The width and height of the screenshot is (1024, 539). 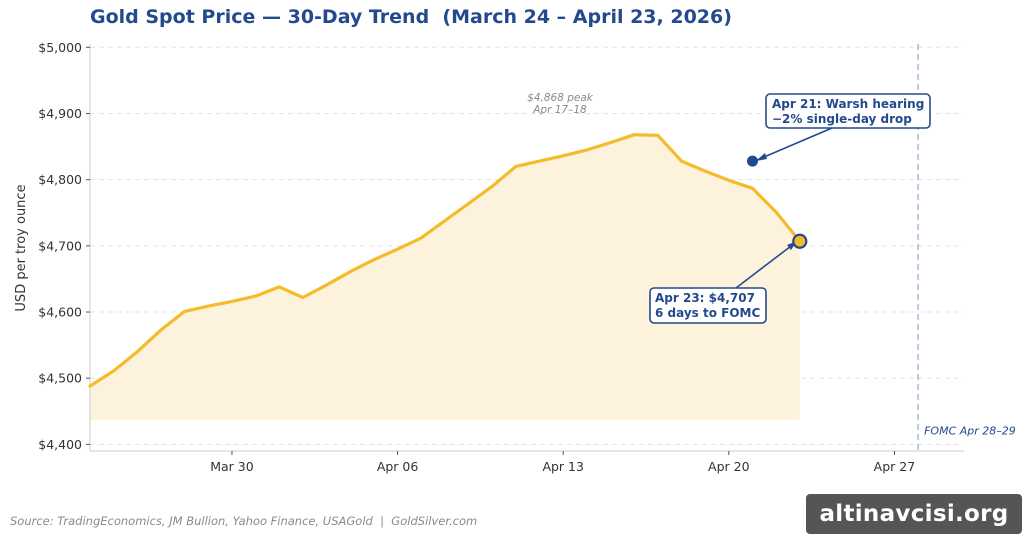 What do you see at coordinates (559, 110) in the screenshot?
I see `peak-note-line2: Apr 17–18` at bounding box center [559, 110].